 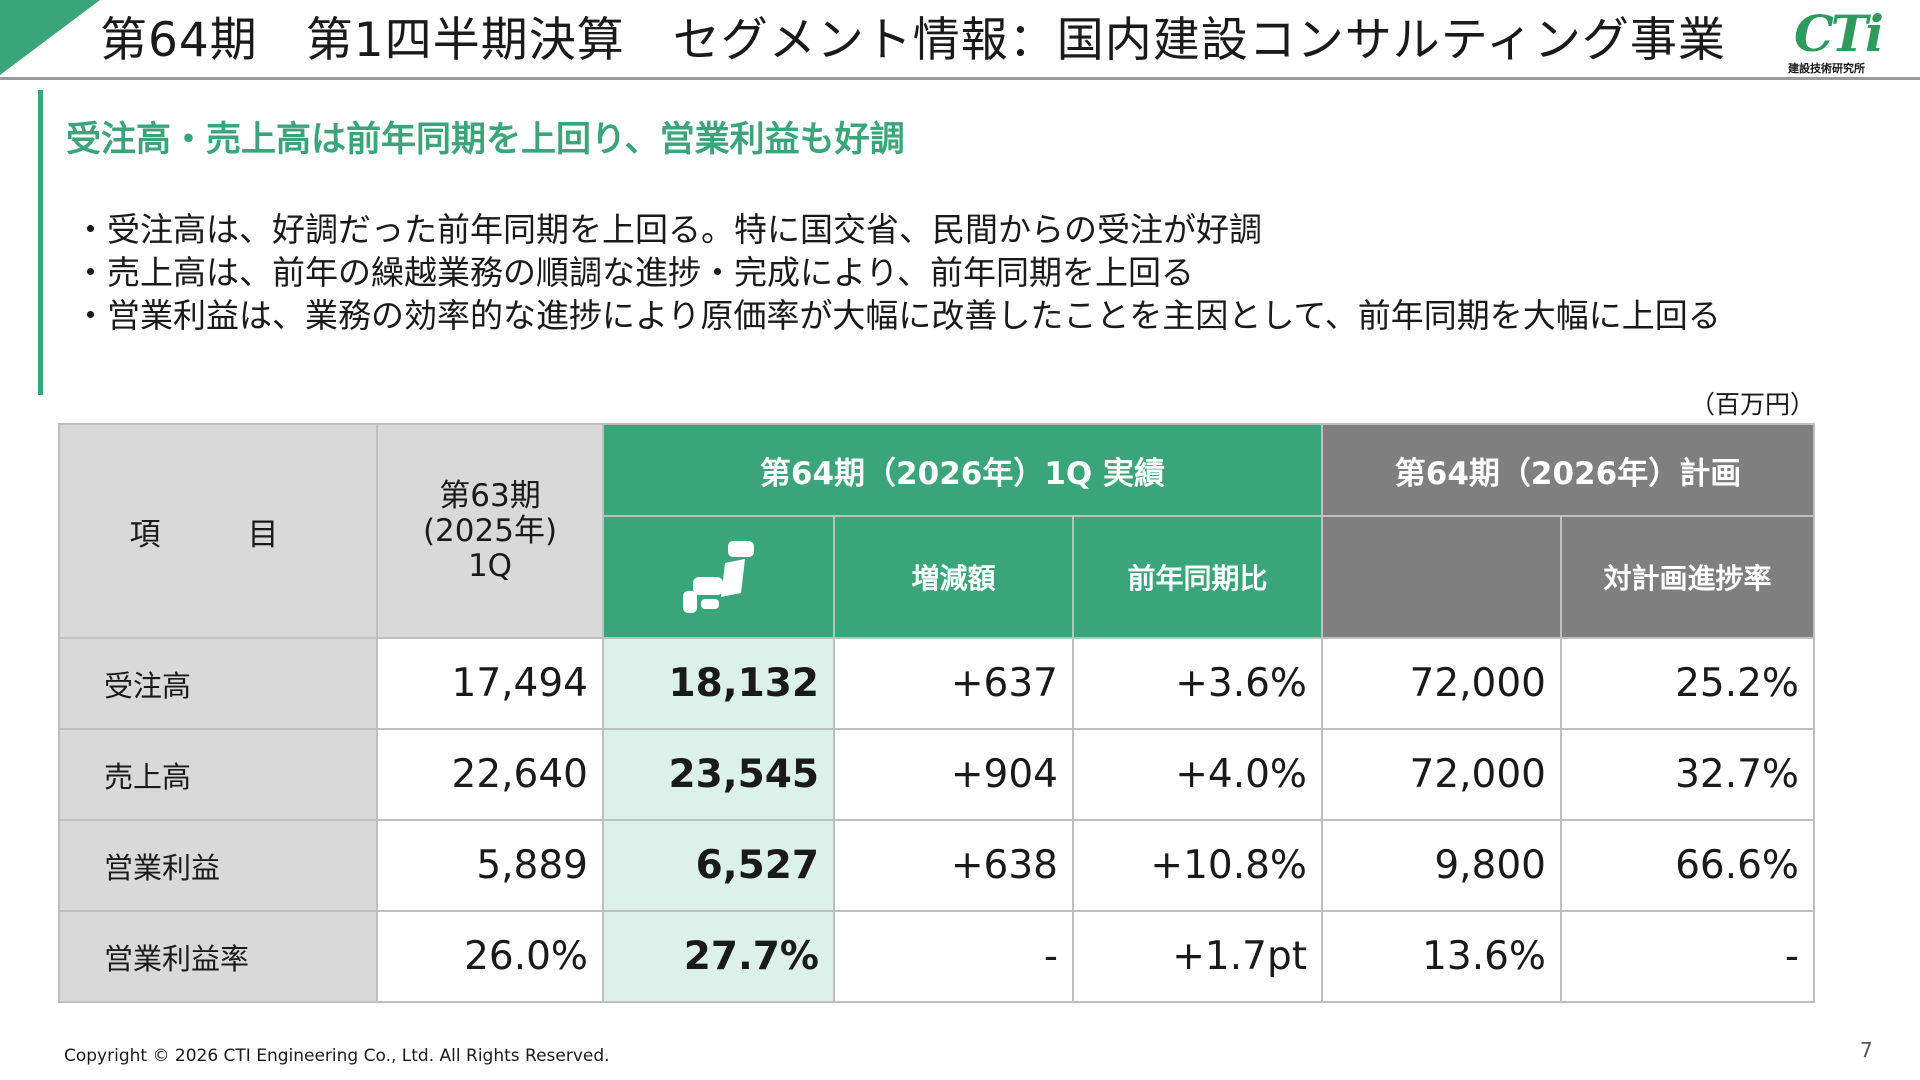 I want to click on unit-label: （百万円）, so click(x=1753, y=404).